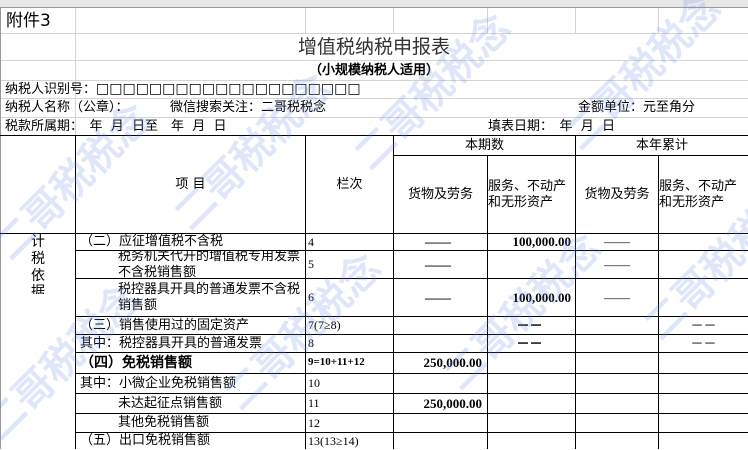  I want to click on attachment-label: 附件3, so click(28, 20).